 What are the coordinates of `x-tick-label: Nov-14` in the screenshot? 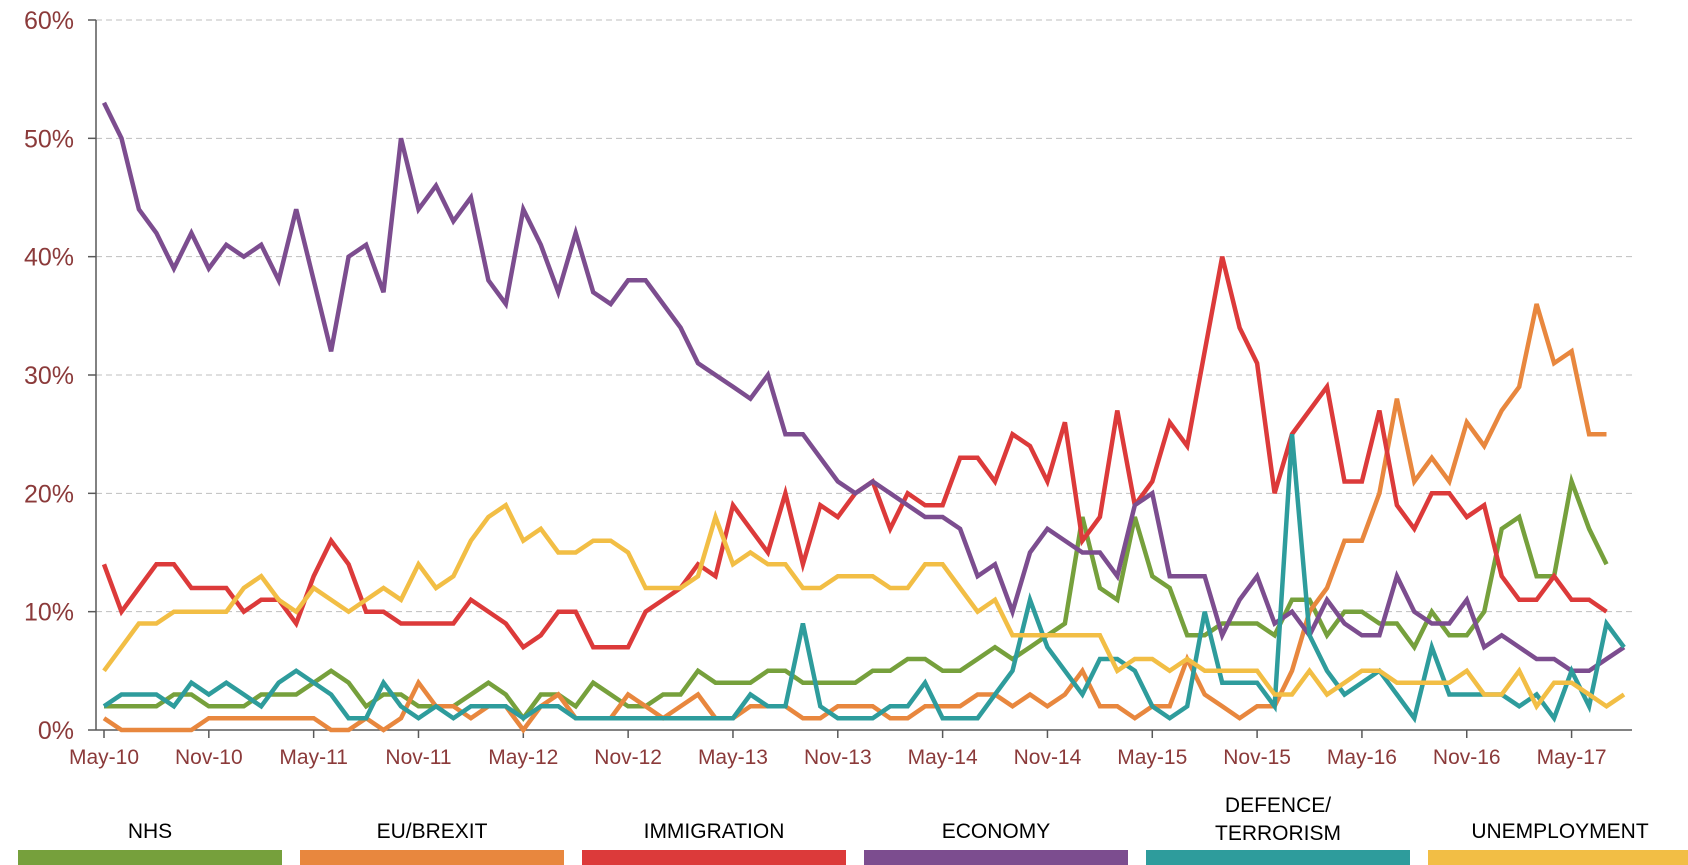 It's located at (1048, 757).